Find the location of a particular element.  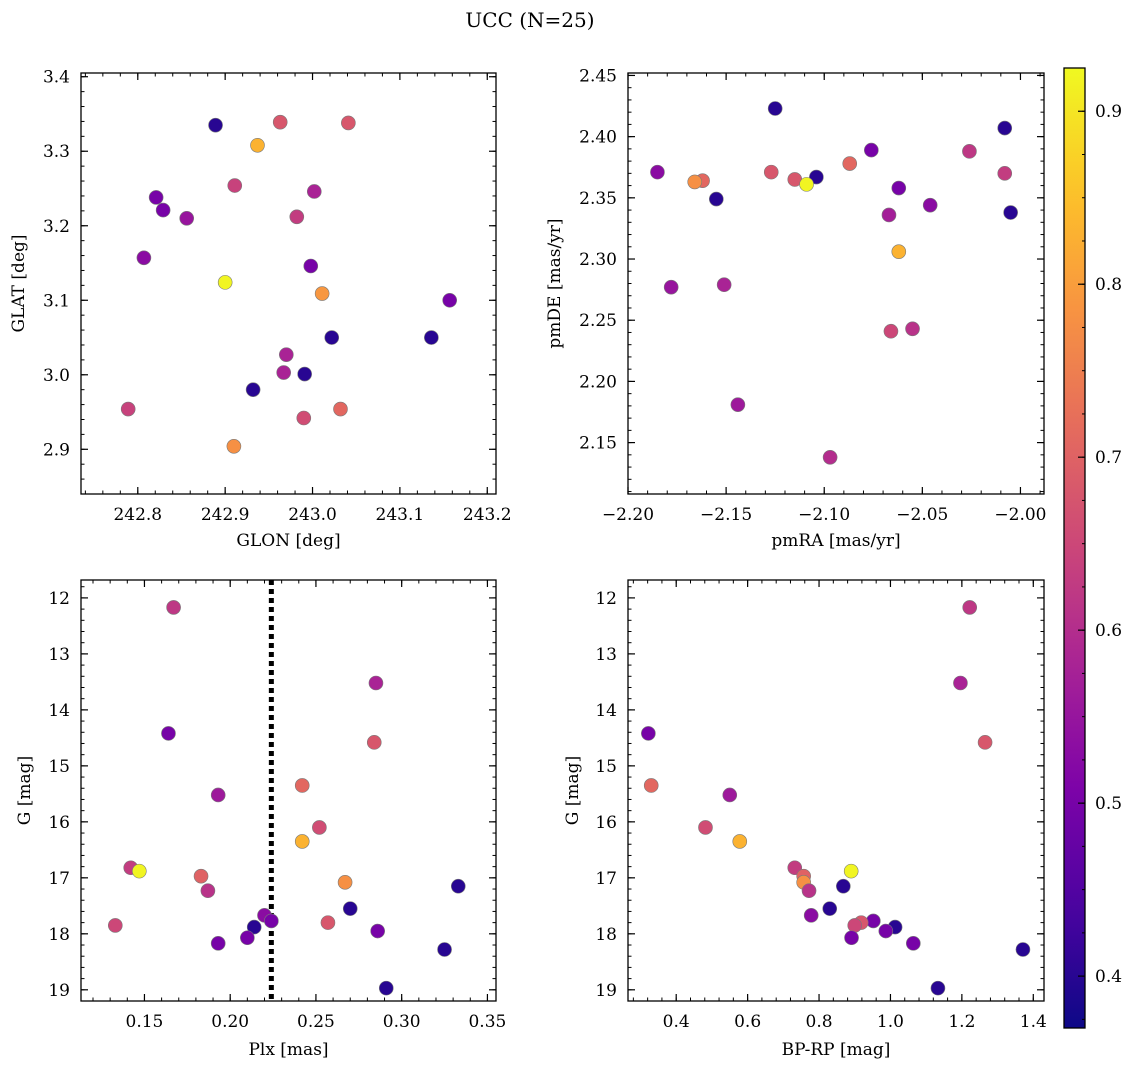

ylabel-g-right: G [mag] is located at coordinates (573, 790).